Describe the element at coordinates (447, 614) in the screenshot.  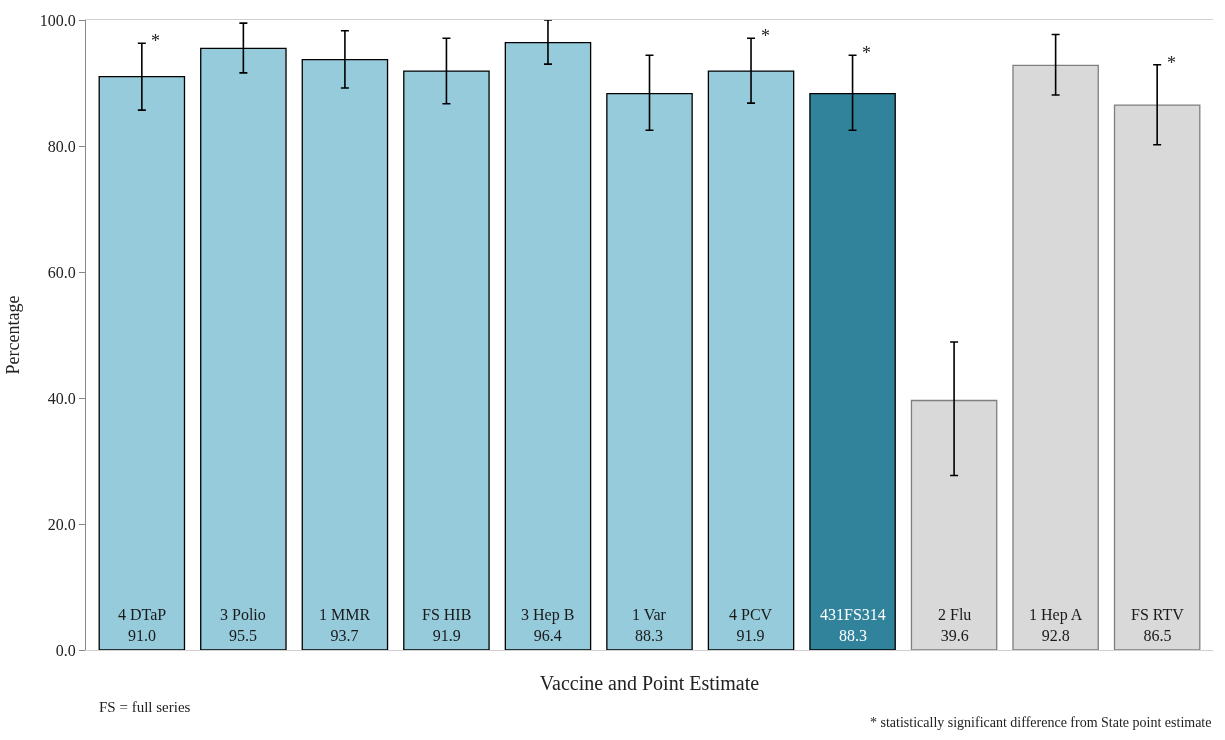
I see `x-tick-label: FS HIB` at that location.